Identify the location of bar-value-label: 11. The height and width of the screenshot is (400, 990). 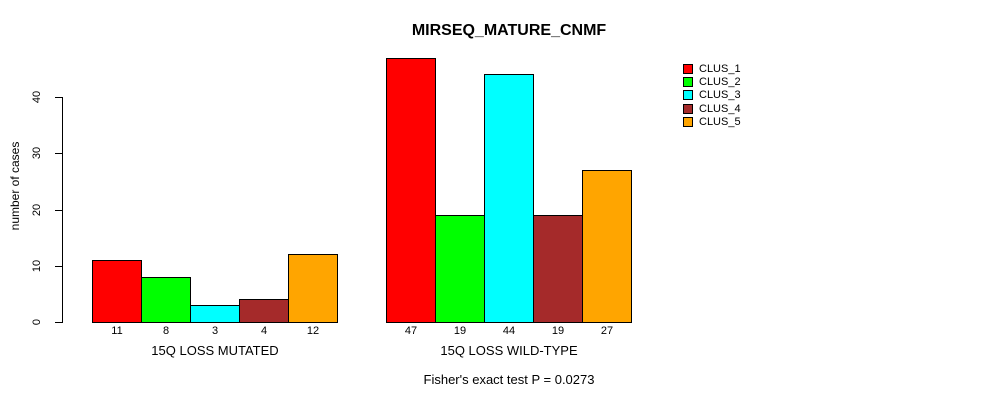
(117, 331).